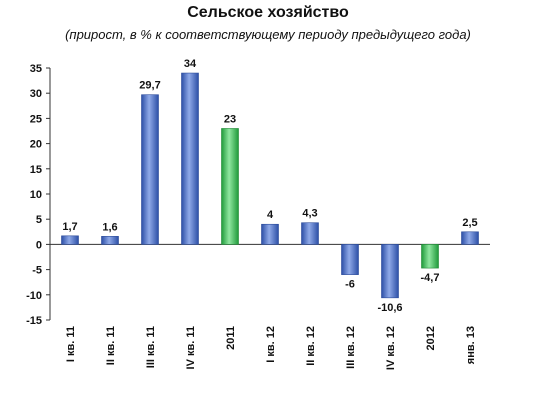  Describe the element at coordinates (39, 245) in the screenshot. I see `y-tick-label: 0` at that location.